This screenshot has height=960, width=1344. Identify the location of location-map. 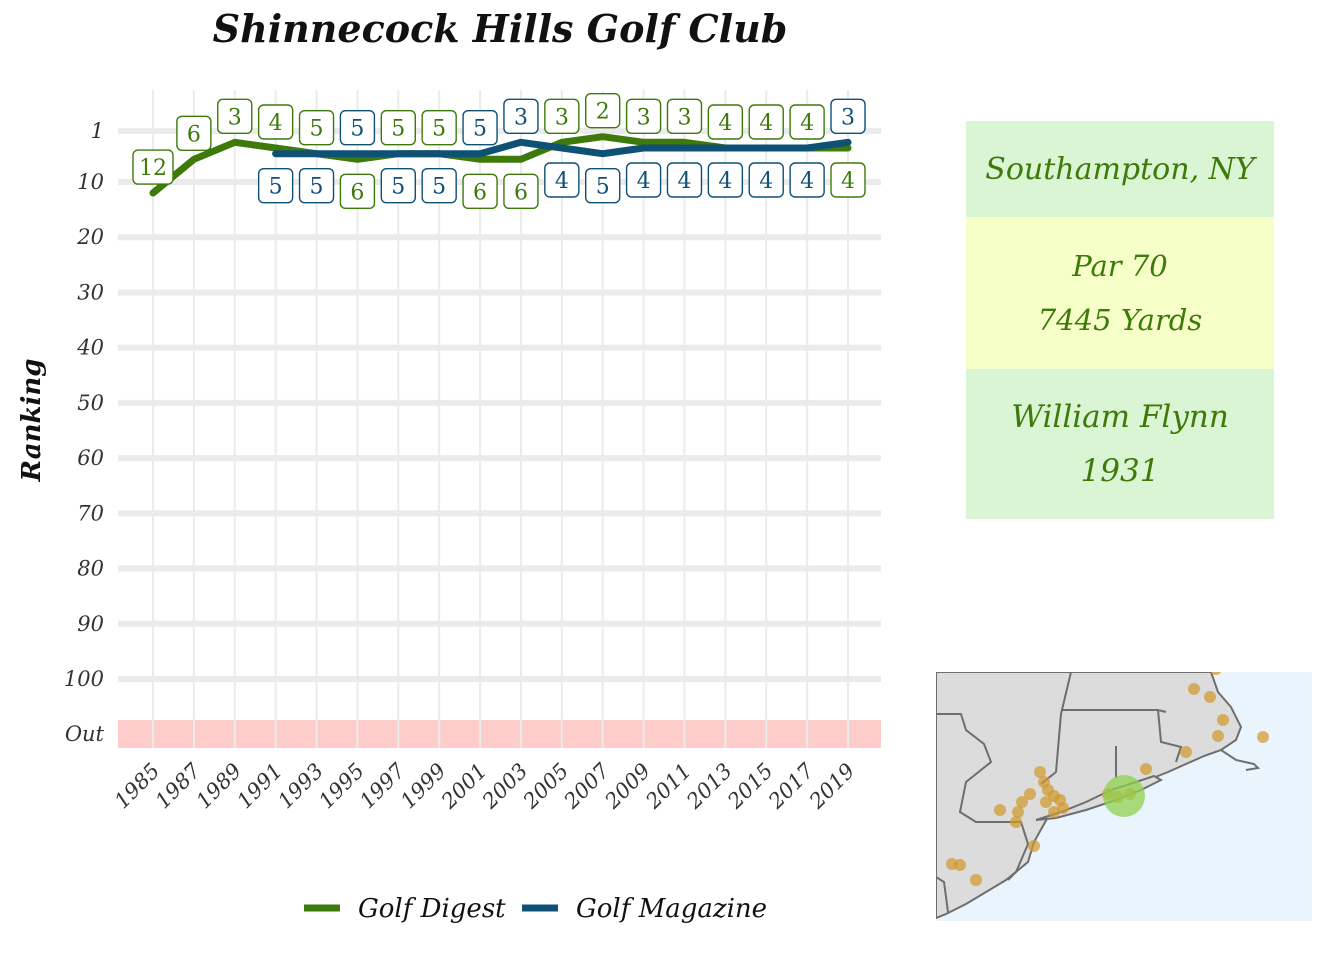
(1124, 796).